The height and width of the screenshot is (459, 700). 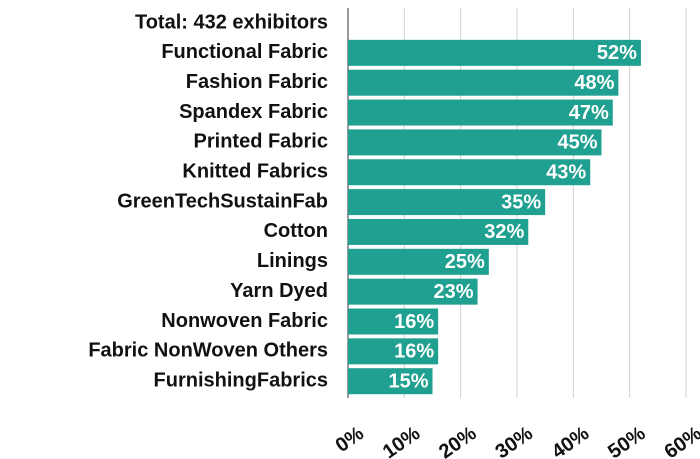 I want to click on value-label: 15%, so click(x=408, y=381).